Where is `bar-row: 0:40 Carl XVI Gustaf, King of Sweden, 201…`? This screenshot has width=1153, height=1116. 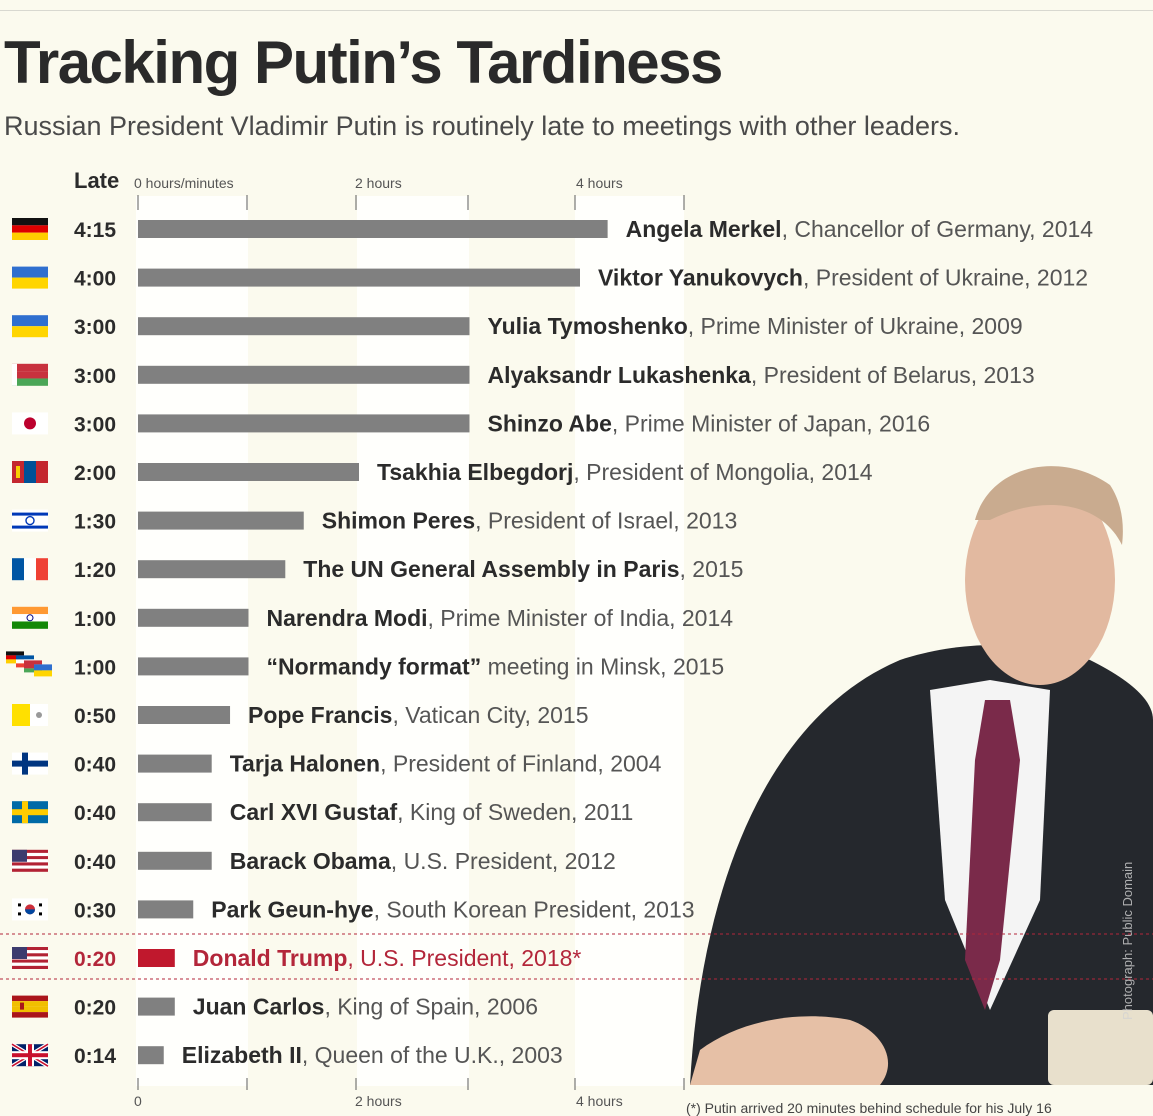
bar-row: 0:40 Carl XVI Gustaf, King of Sweden, 201… is located at coordinates (322, 812).